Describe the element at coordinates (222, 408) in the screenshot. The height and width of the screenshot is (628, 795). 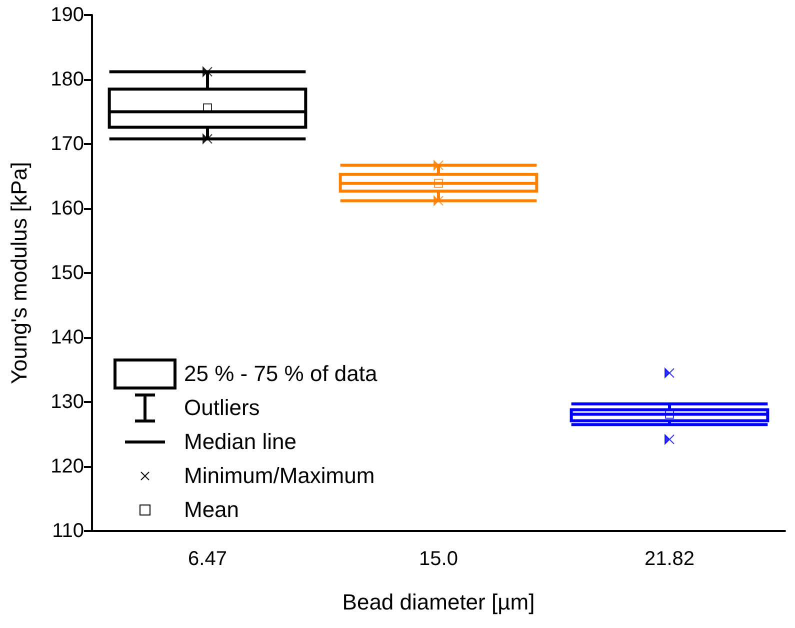
I see `annotation: Outliers` at that location.